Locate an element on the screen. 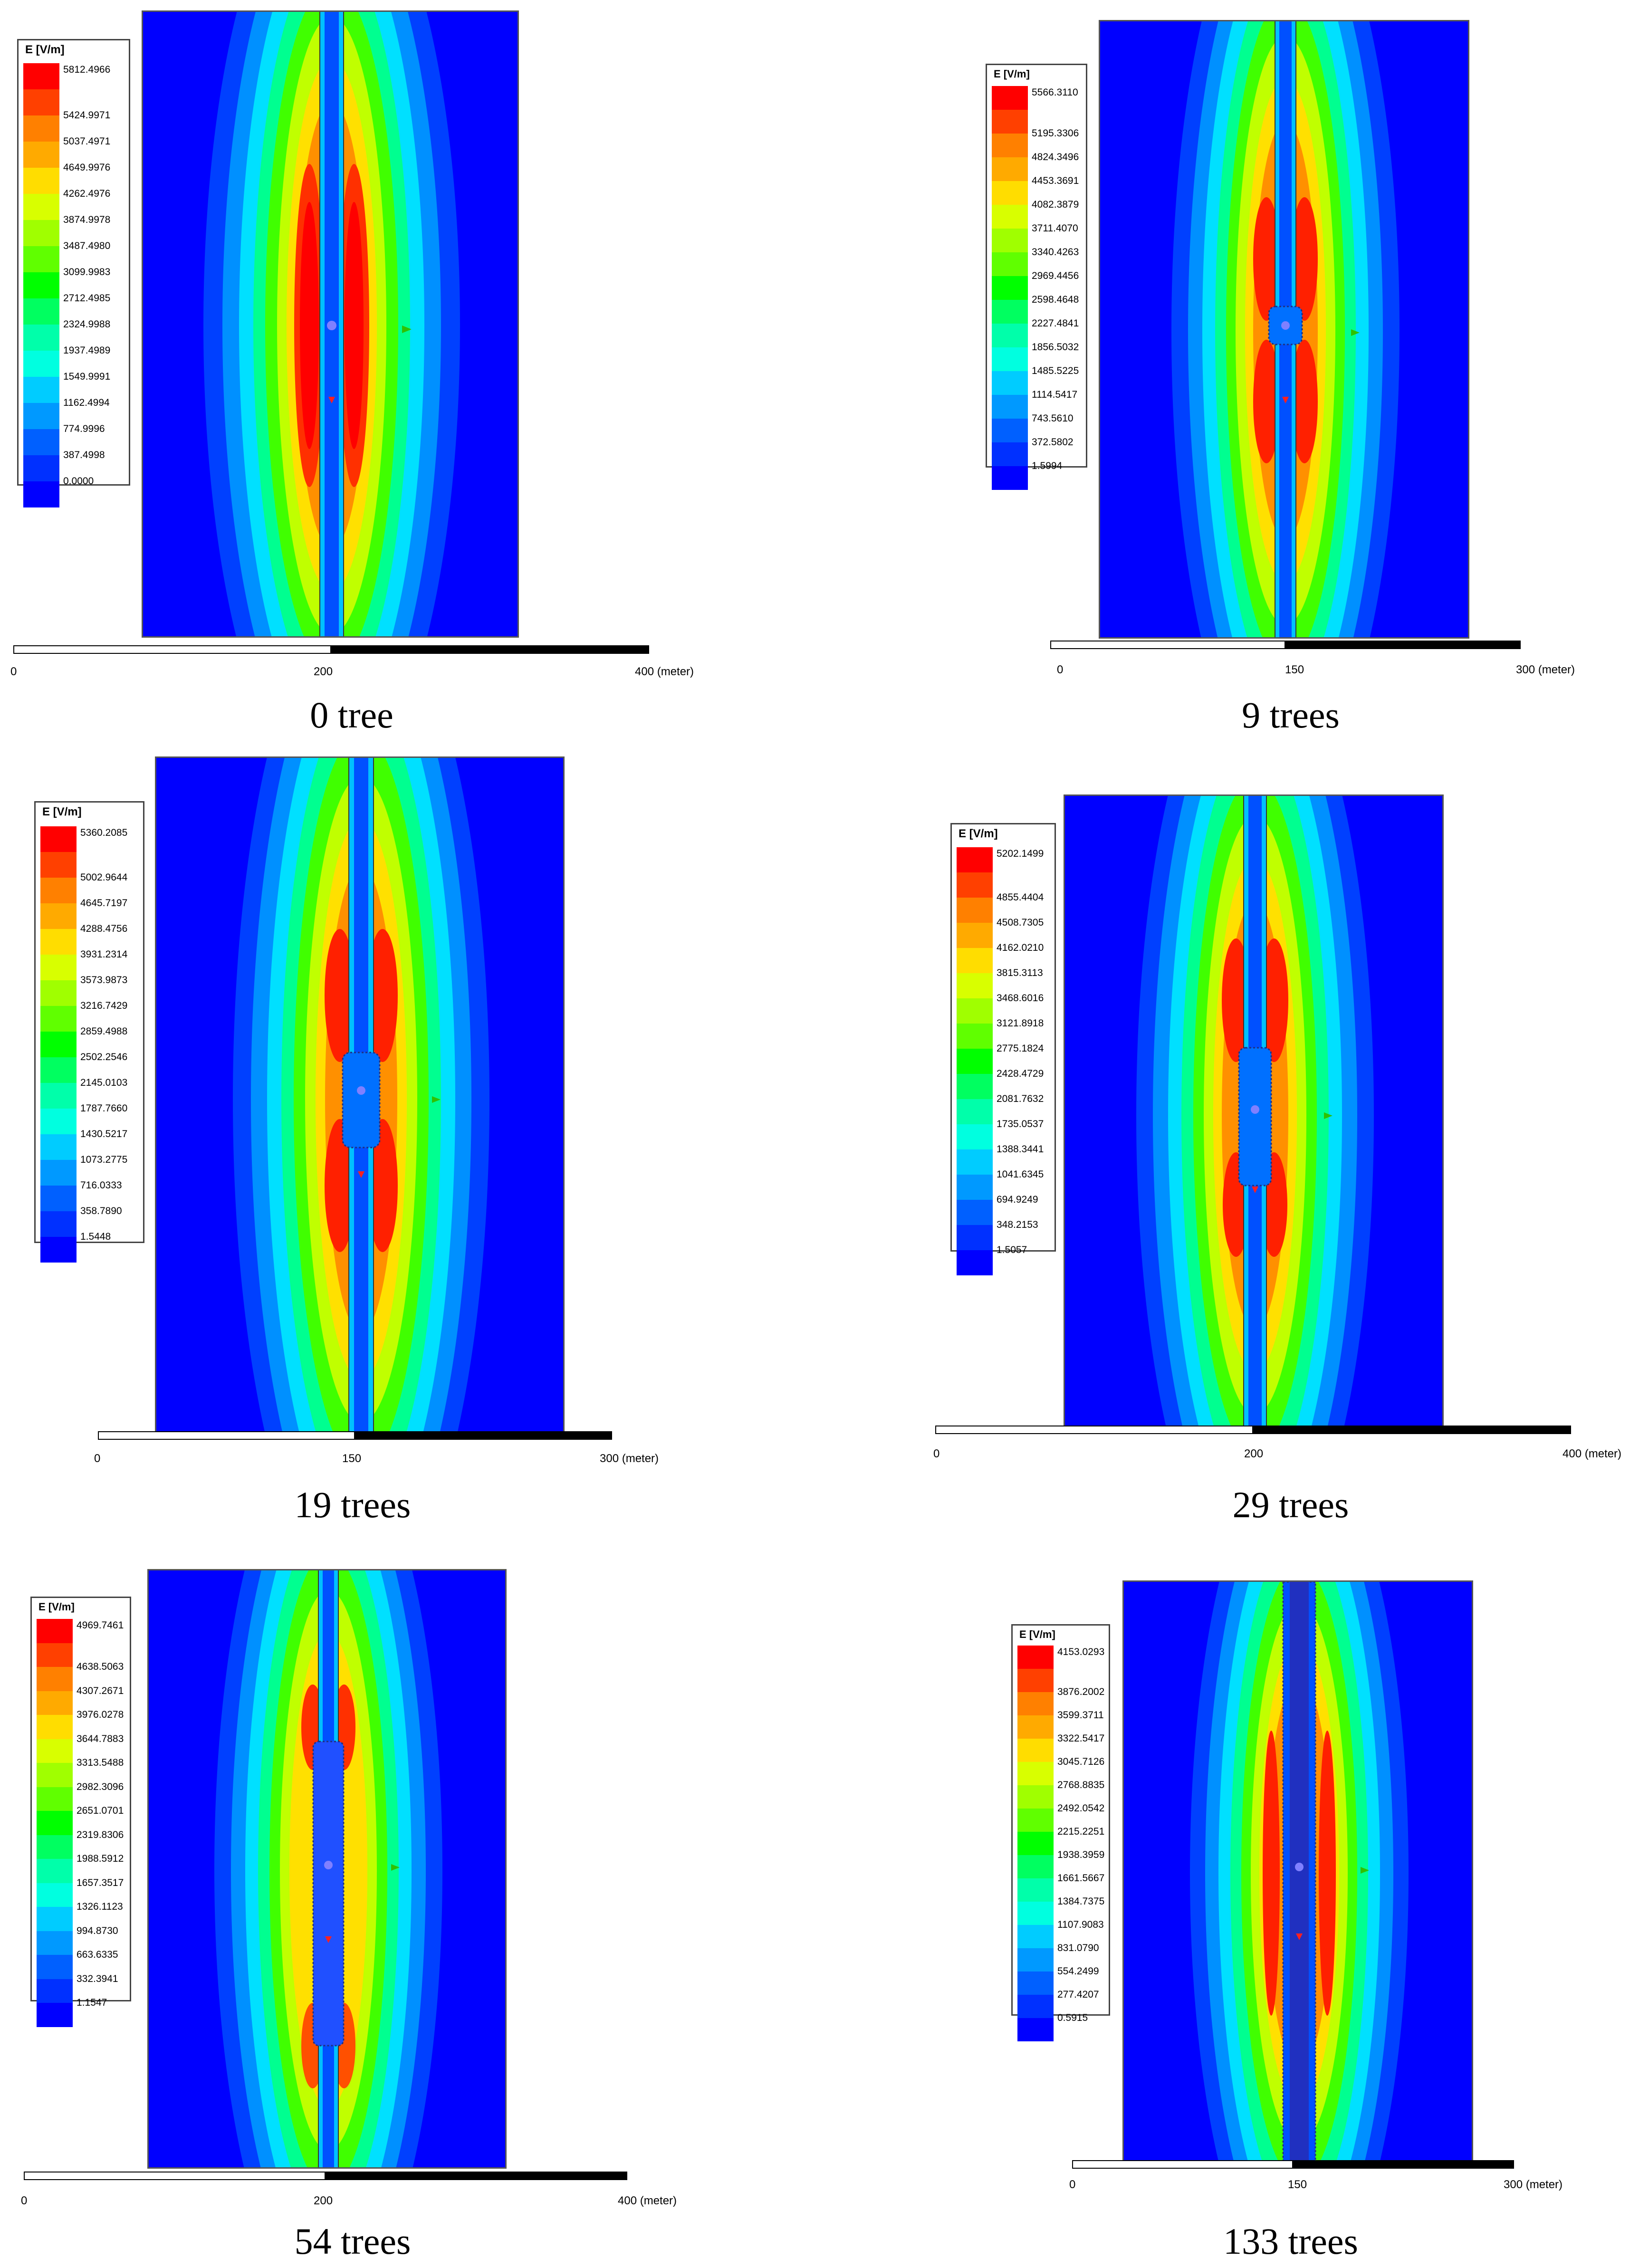 The image size is (1649, 2268). legend-value: 4307.2671 is located at coordinates (101, 1690).